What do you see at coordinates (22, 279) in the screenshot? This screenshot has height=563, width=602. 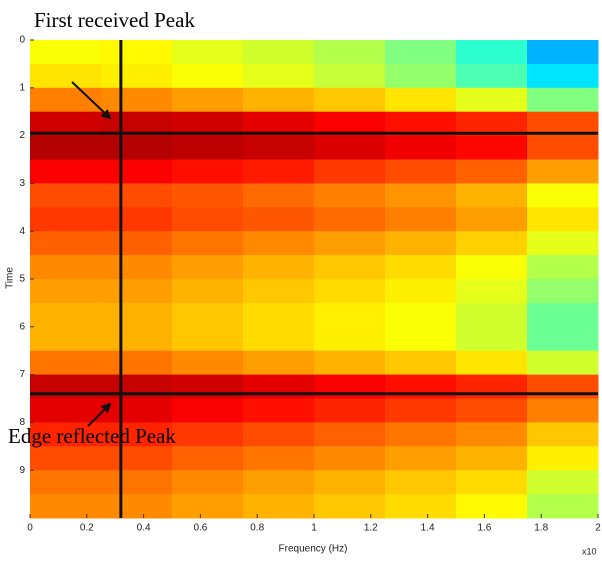 I see `y-tick-label: 5` at bounding box center [22, 279].